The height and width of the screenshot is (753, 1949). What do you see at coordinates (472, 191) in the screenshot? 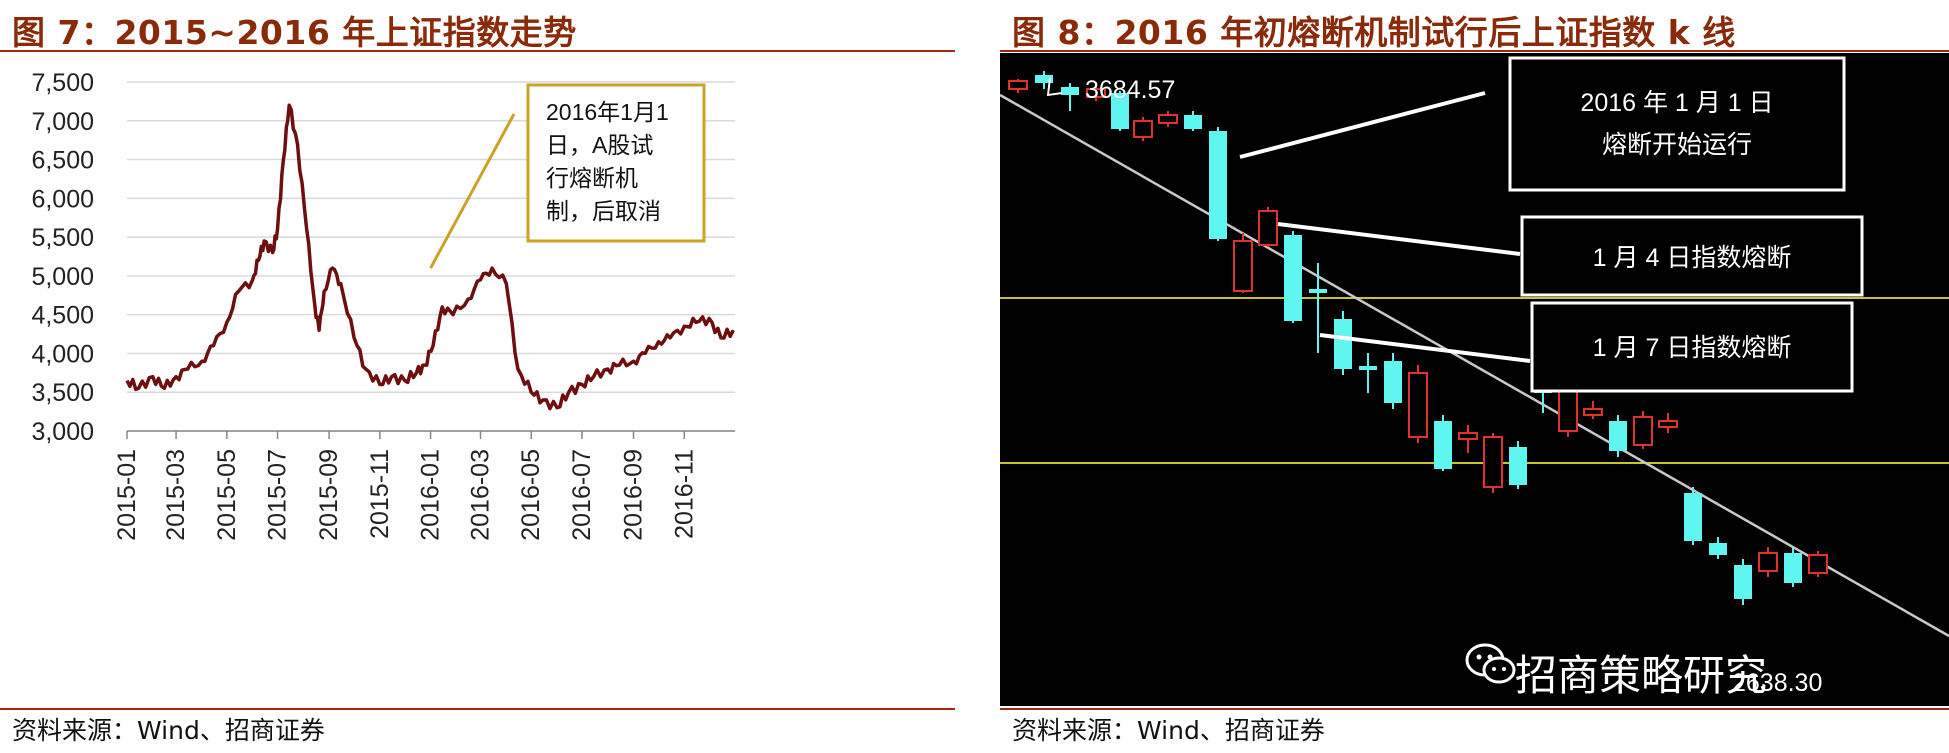
I see `annotation-leader-line` at bounding box center [472, 191].